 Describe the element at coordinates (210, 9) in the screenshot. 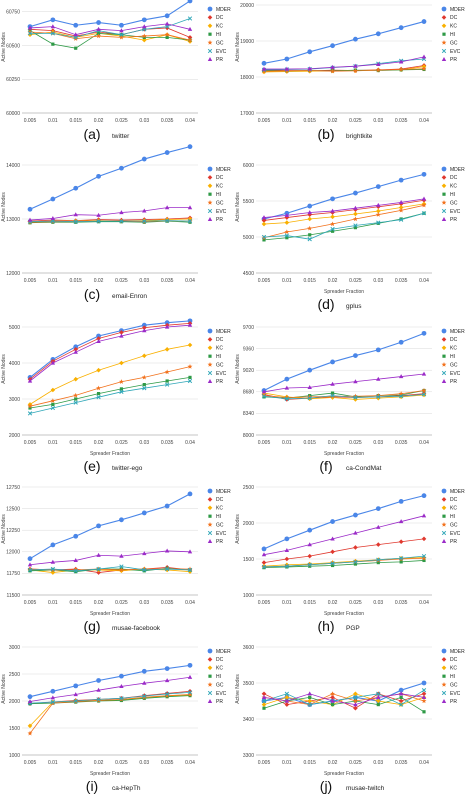

I see `legend-marker-mder` at that location.